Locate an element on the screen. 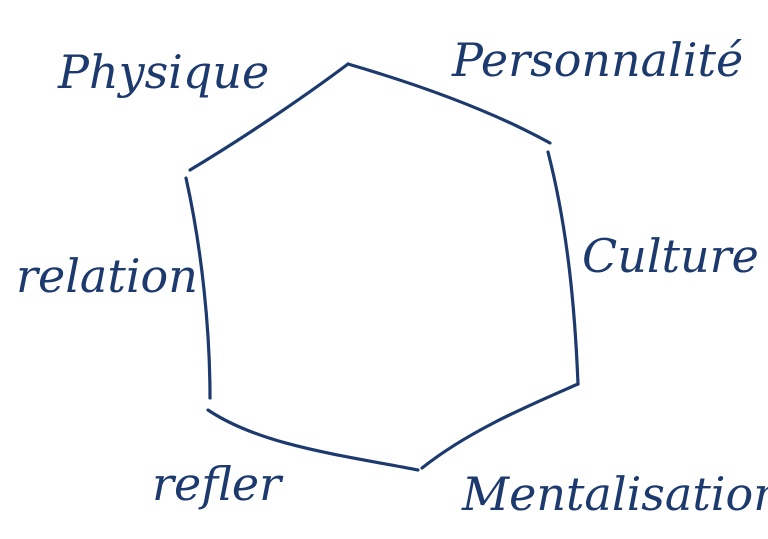  hexagon-side-right is located at coordinates (563, 268).